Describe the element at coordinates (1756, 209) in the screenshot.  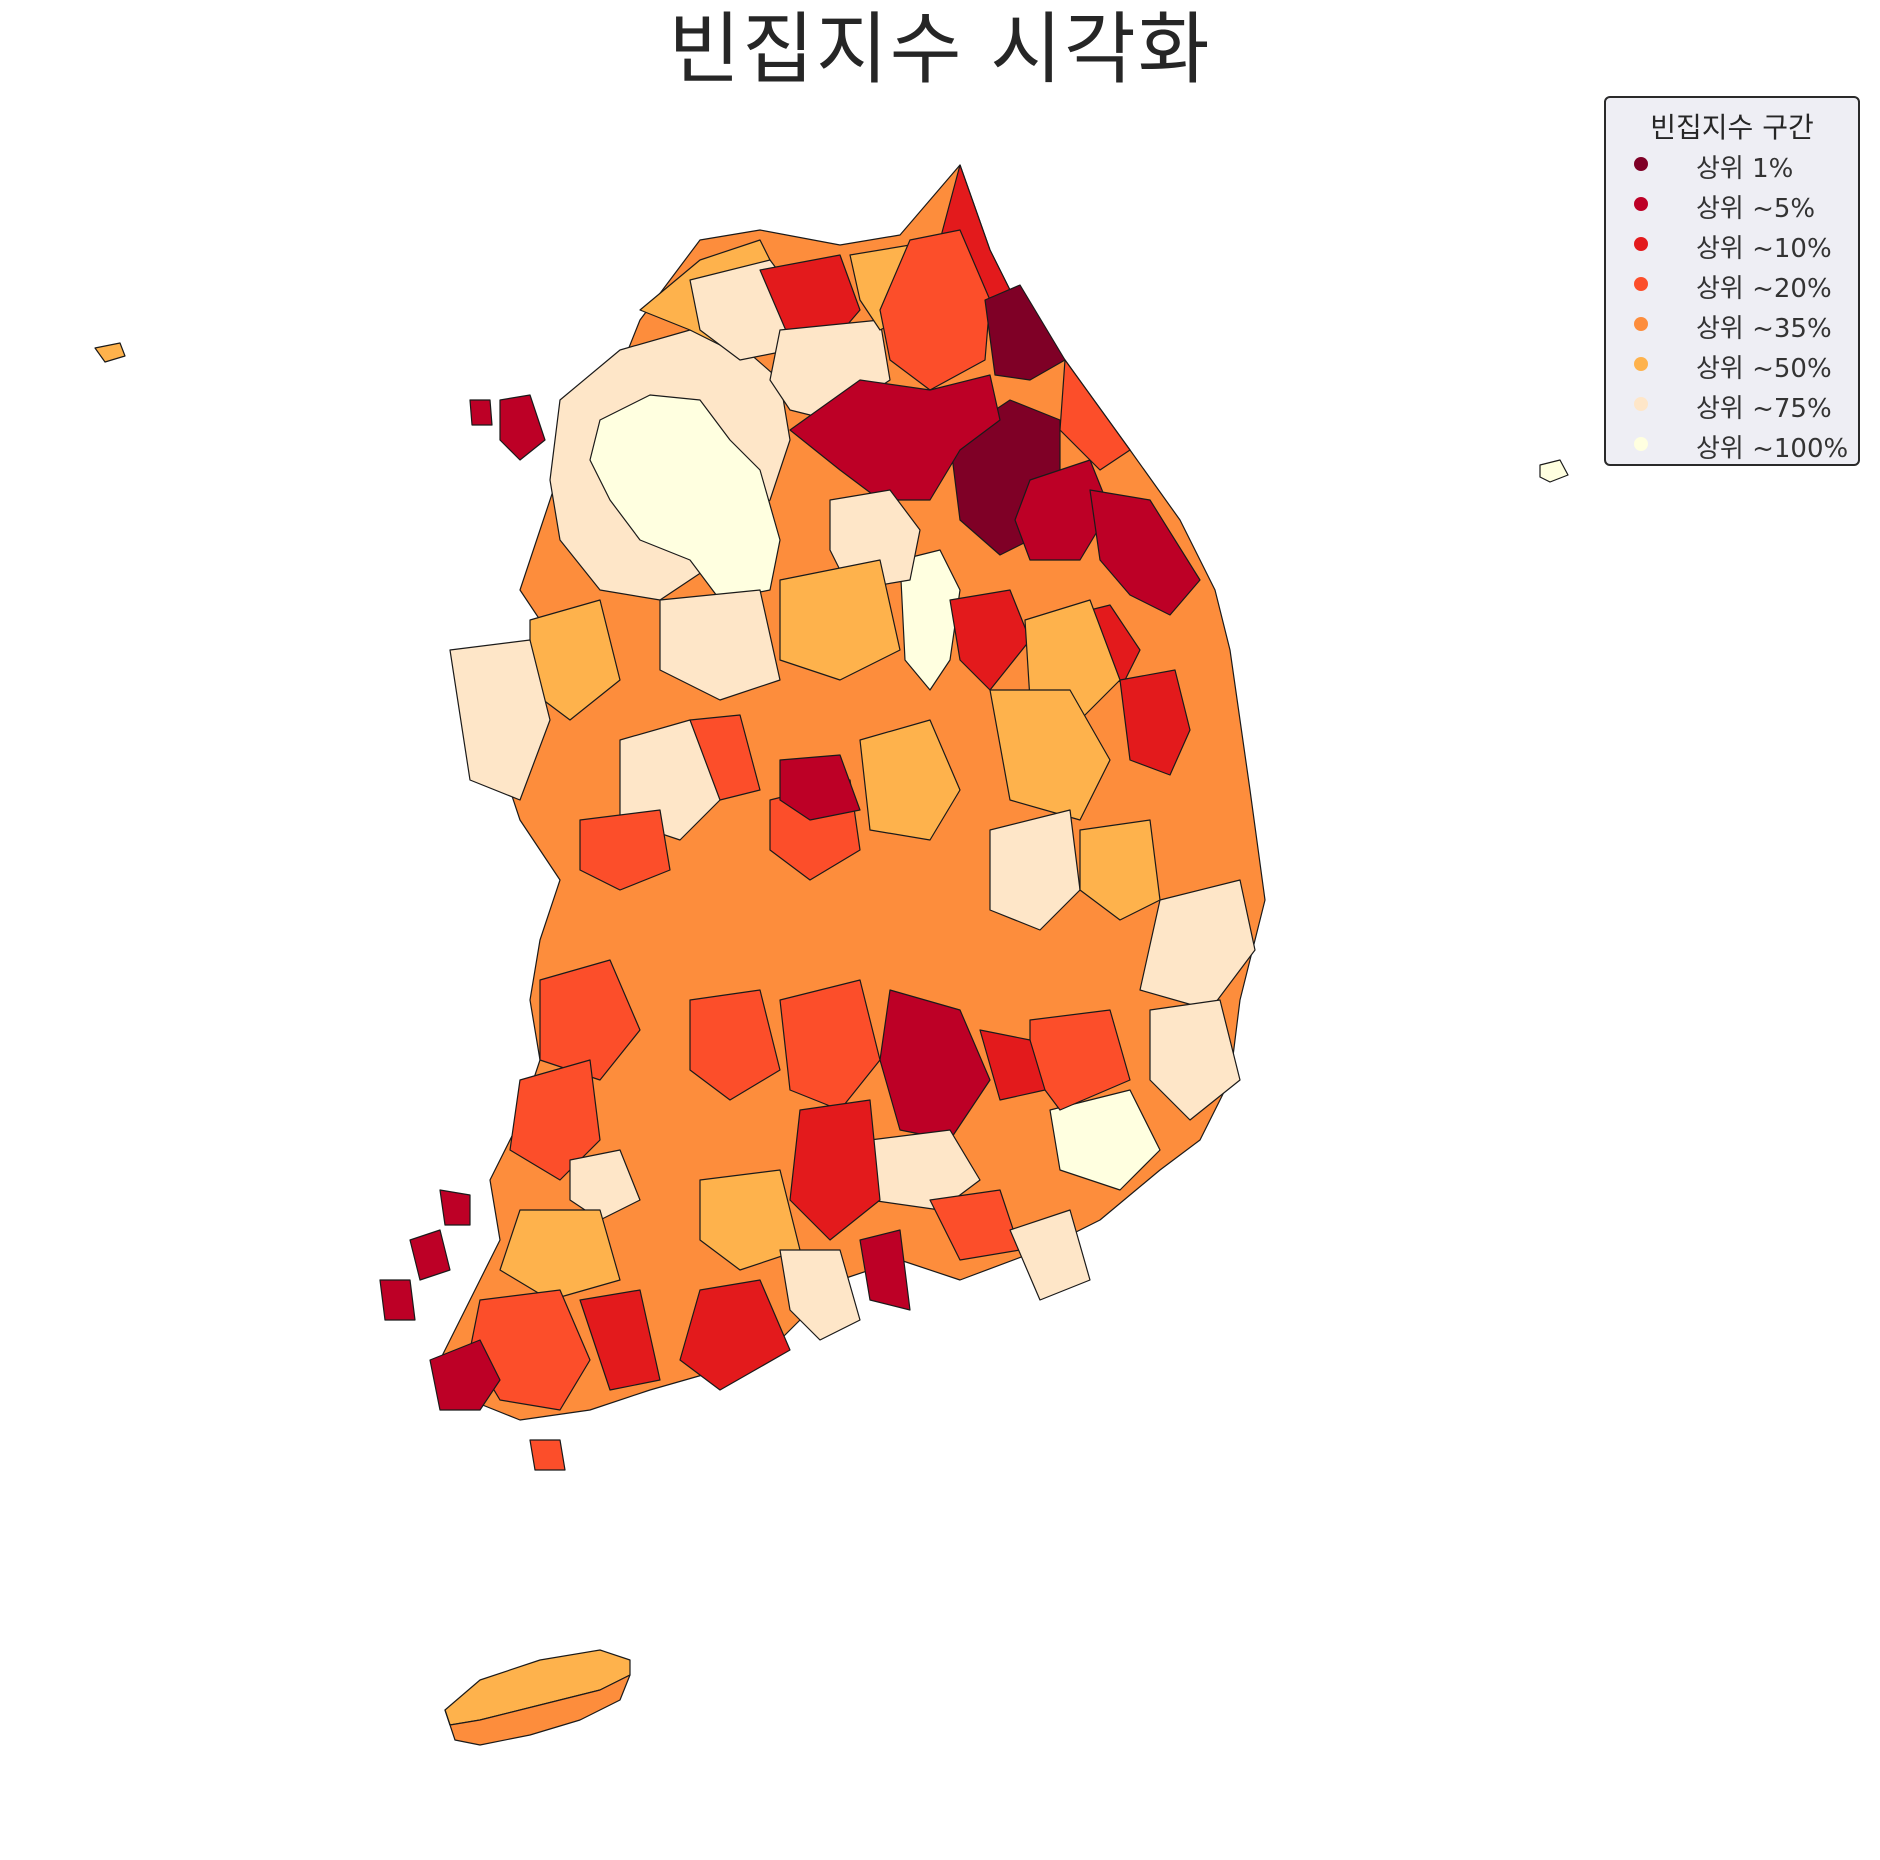
I see `legend-label: 상위 ~5%` at that location.